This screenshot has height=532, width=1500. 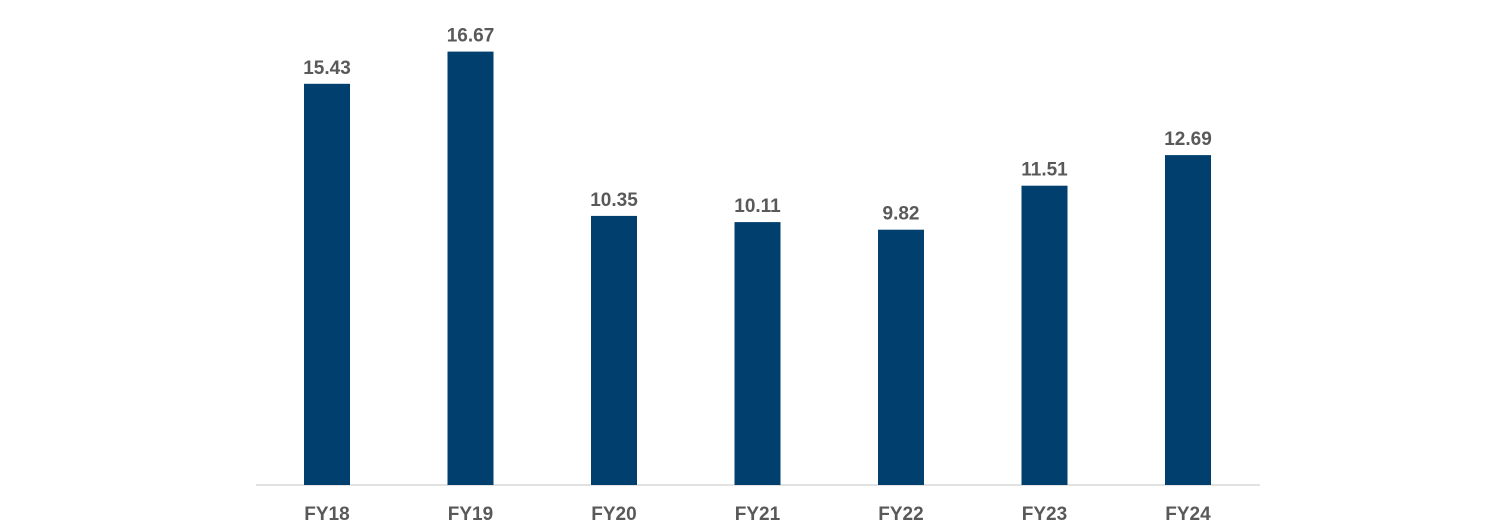 I want to click on bar-fy18, so click(x=327, y=284).